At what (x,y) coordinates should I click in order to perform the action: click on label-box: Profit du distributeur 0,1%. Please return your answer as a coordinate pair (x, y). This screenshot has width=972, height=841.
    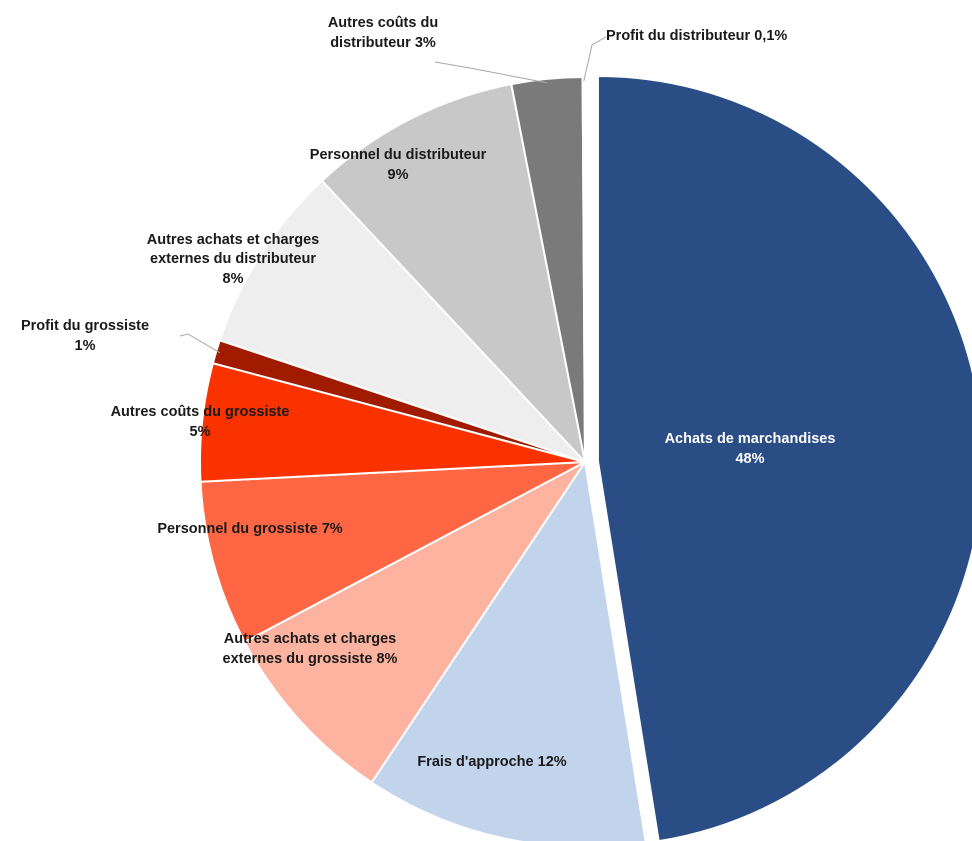
    Looking at the image, I should click on (736, 37).